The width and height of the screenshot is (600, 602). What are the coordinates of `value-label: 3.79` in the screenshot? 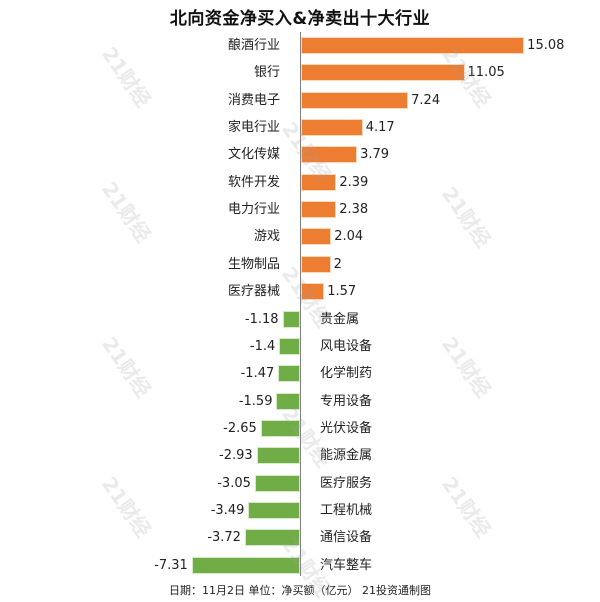 It's located at (375, 155).